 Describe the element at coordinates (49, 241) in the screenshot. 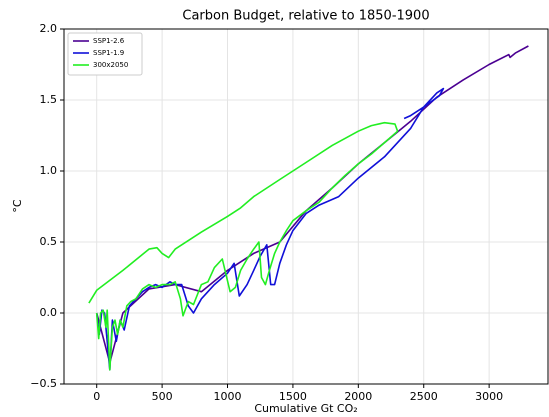

I see `y-tick-label: 0.5` at that location.